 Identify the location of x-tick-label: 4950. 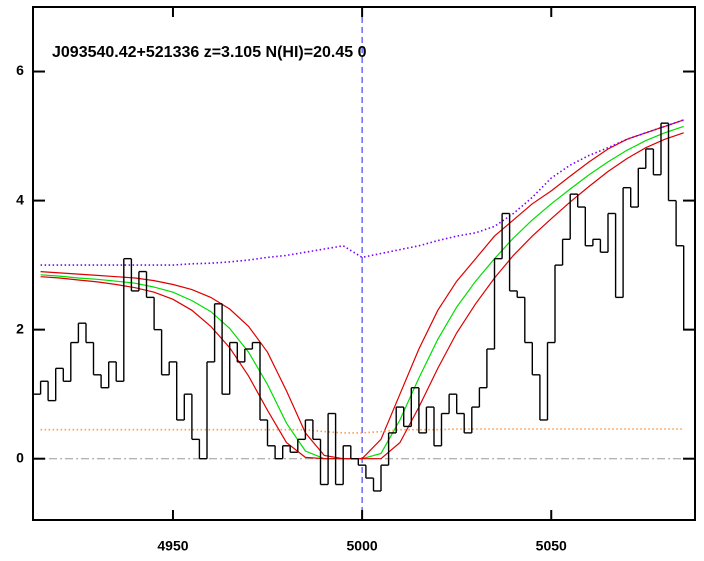
(172, 546).